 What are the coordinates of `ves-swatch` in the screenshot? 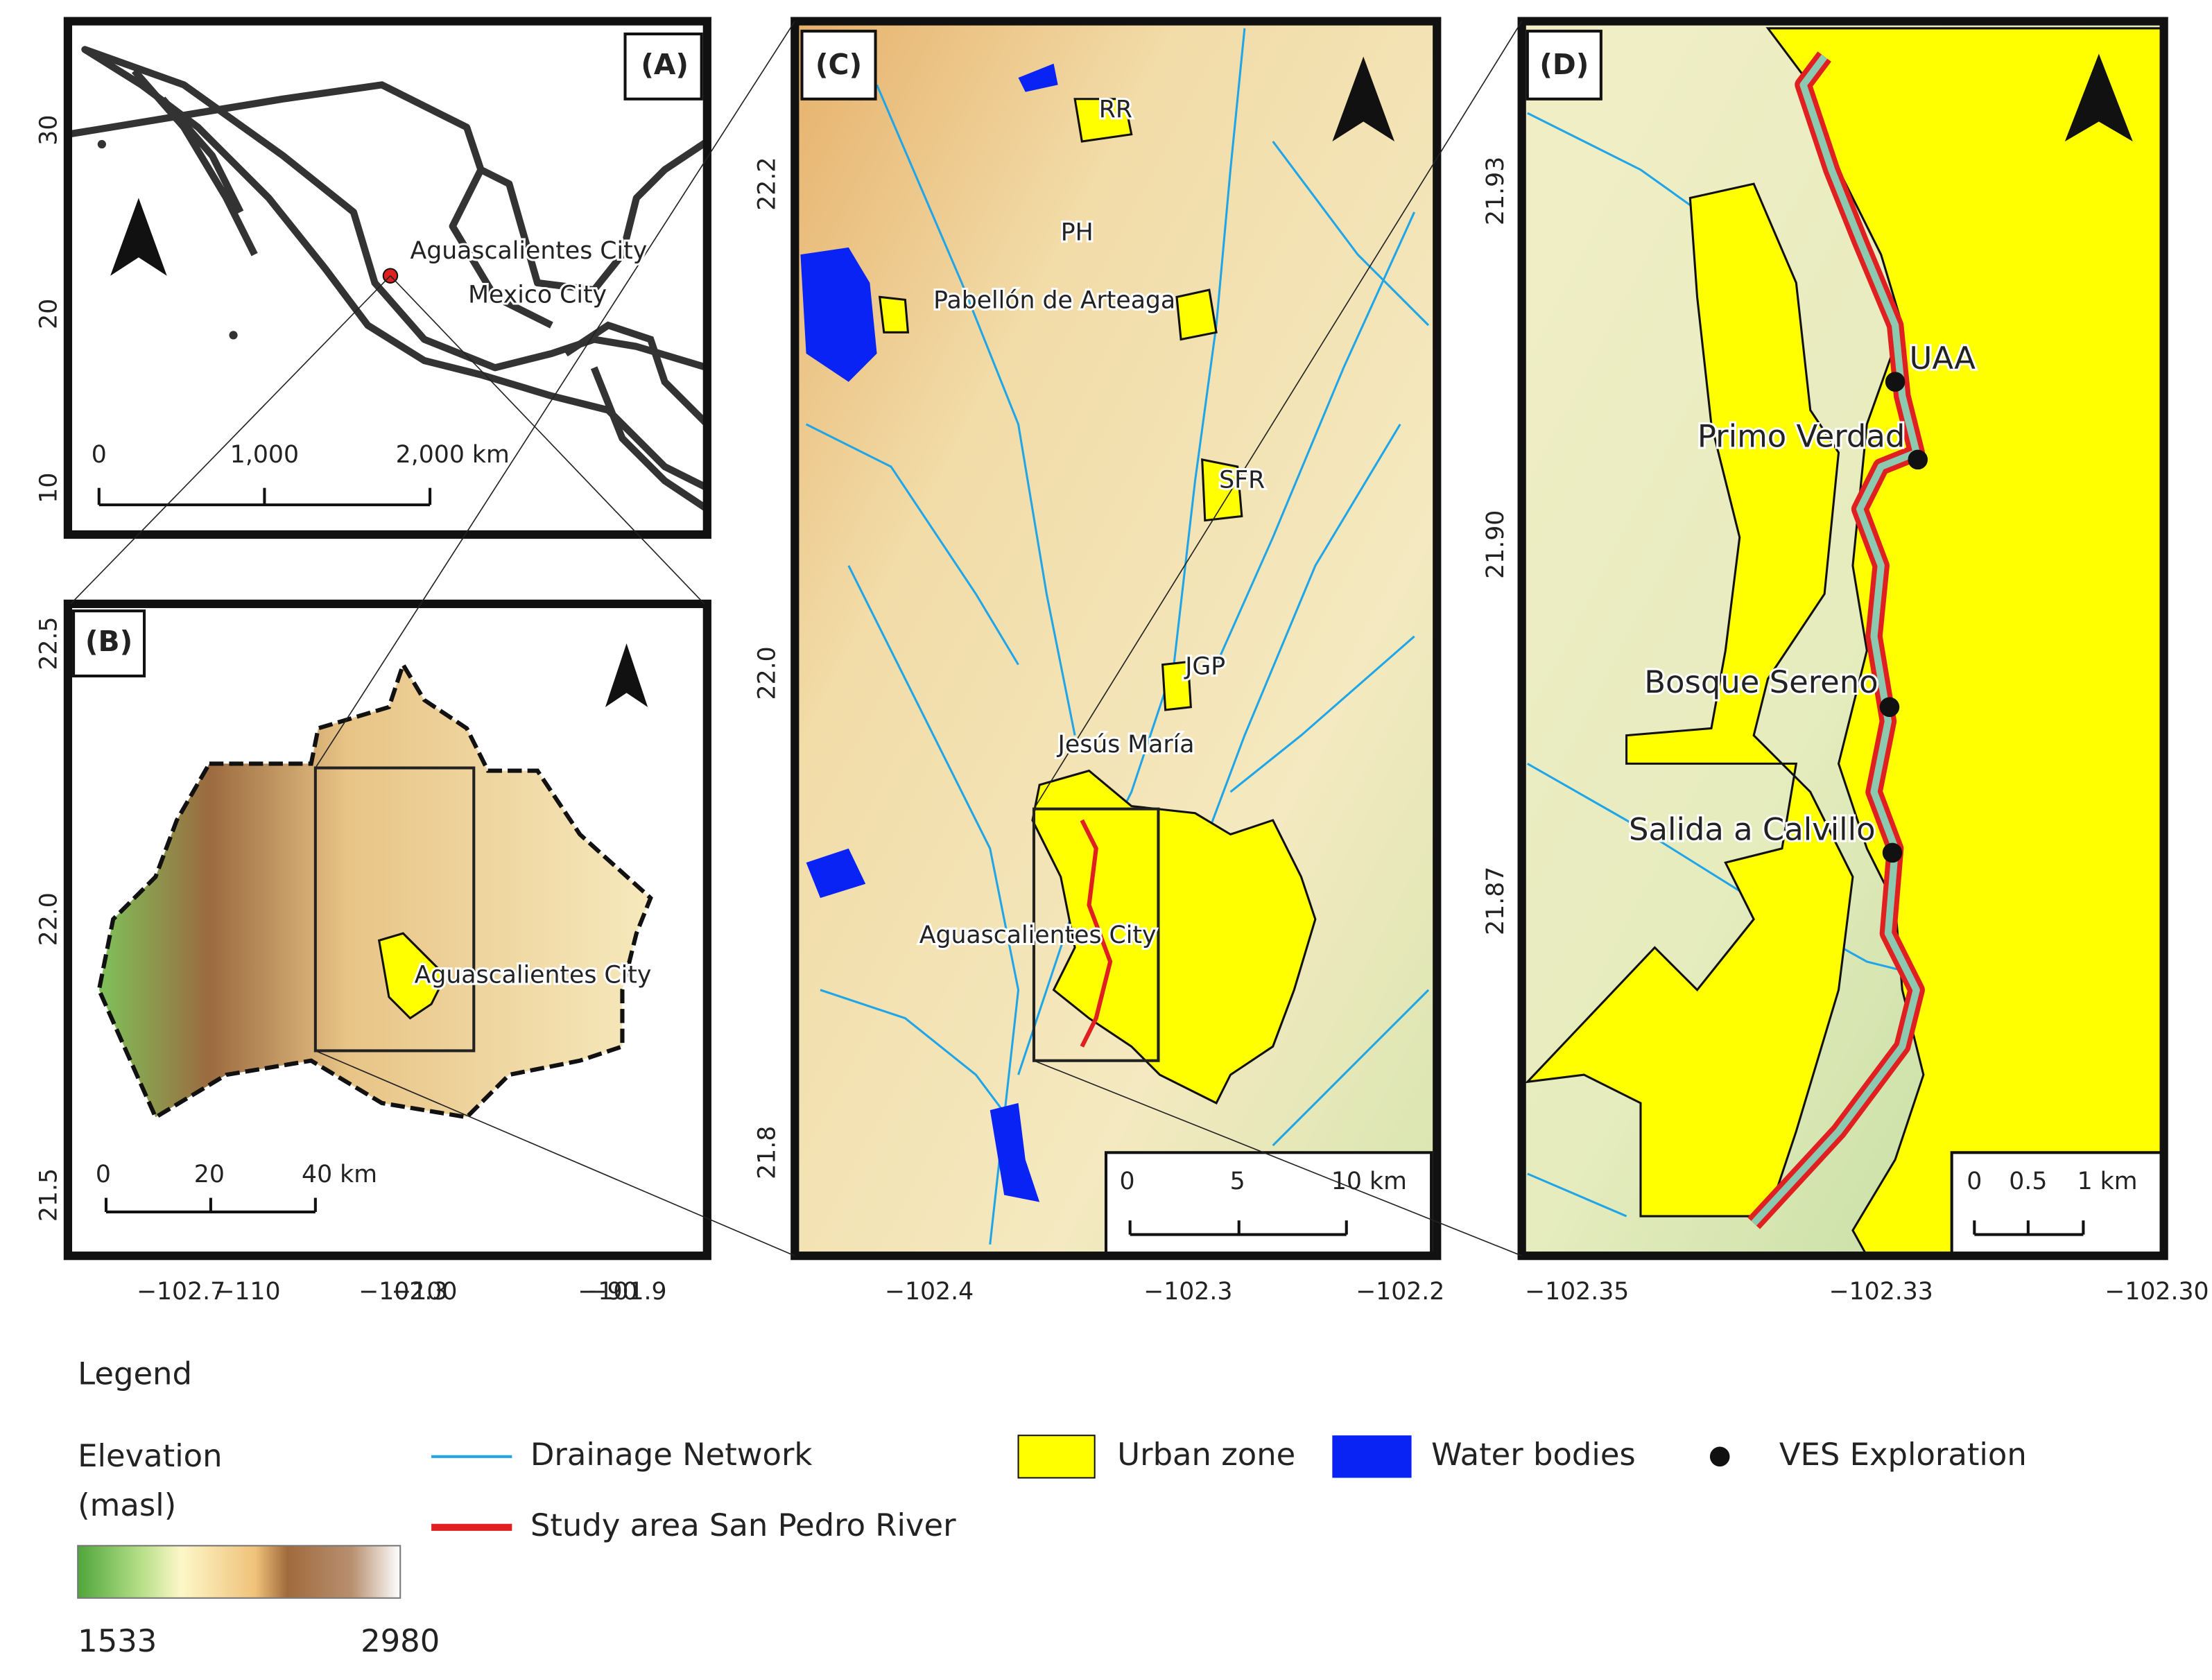 It's located at (1719, 1456).